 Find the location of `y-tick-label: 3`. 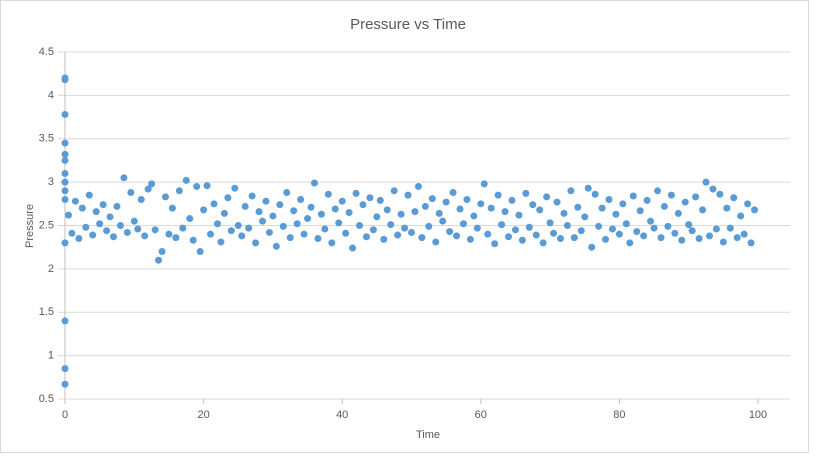

y-tick-label: 3 is located at coordinates (51, 182).